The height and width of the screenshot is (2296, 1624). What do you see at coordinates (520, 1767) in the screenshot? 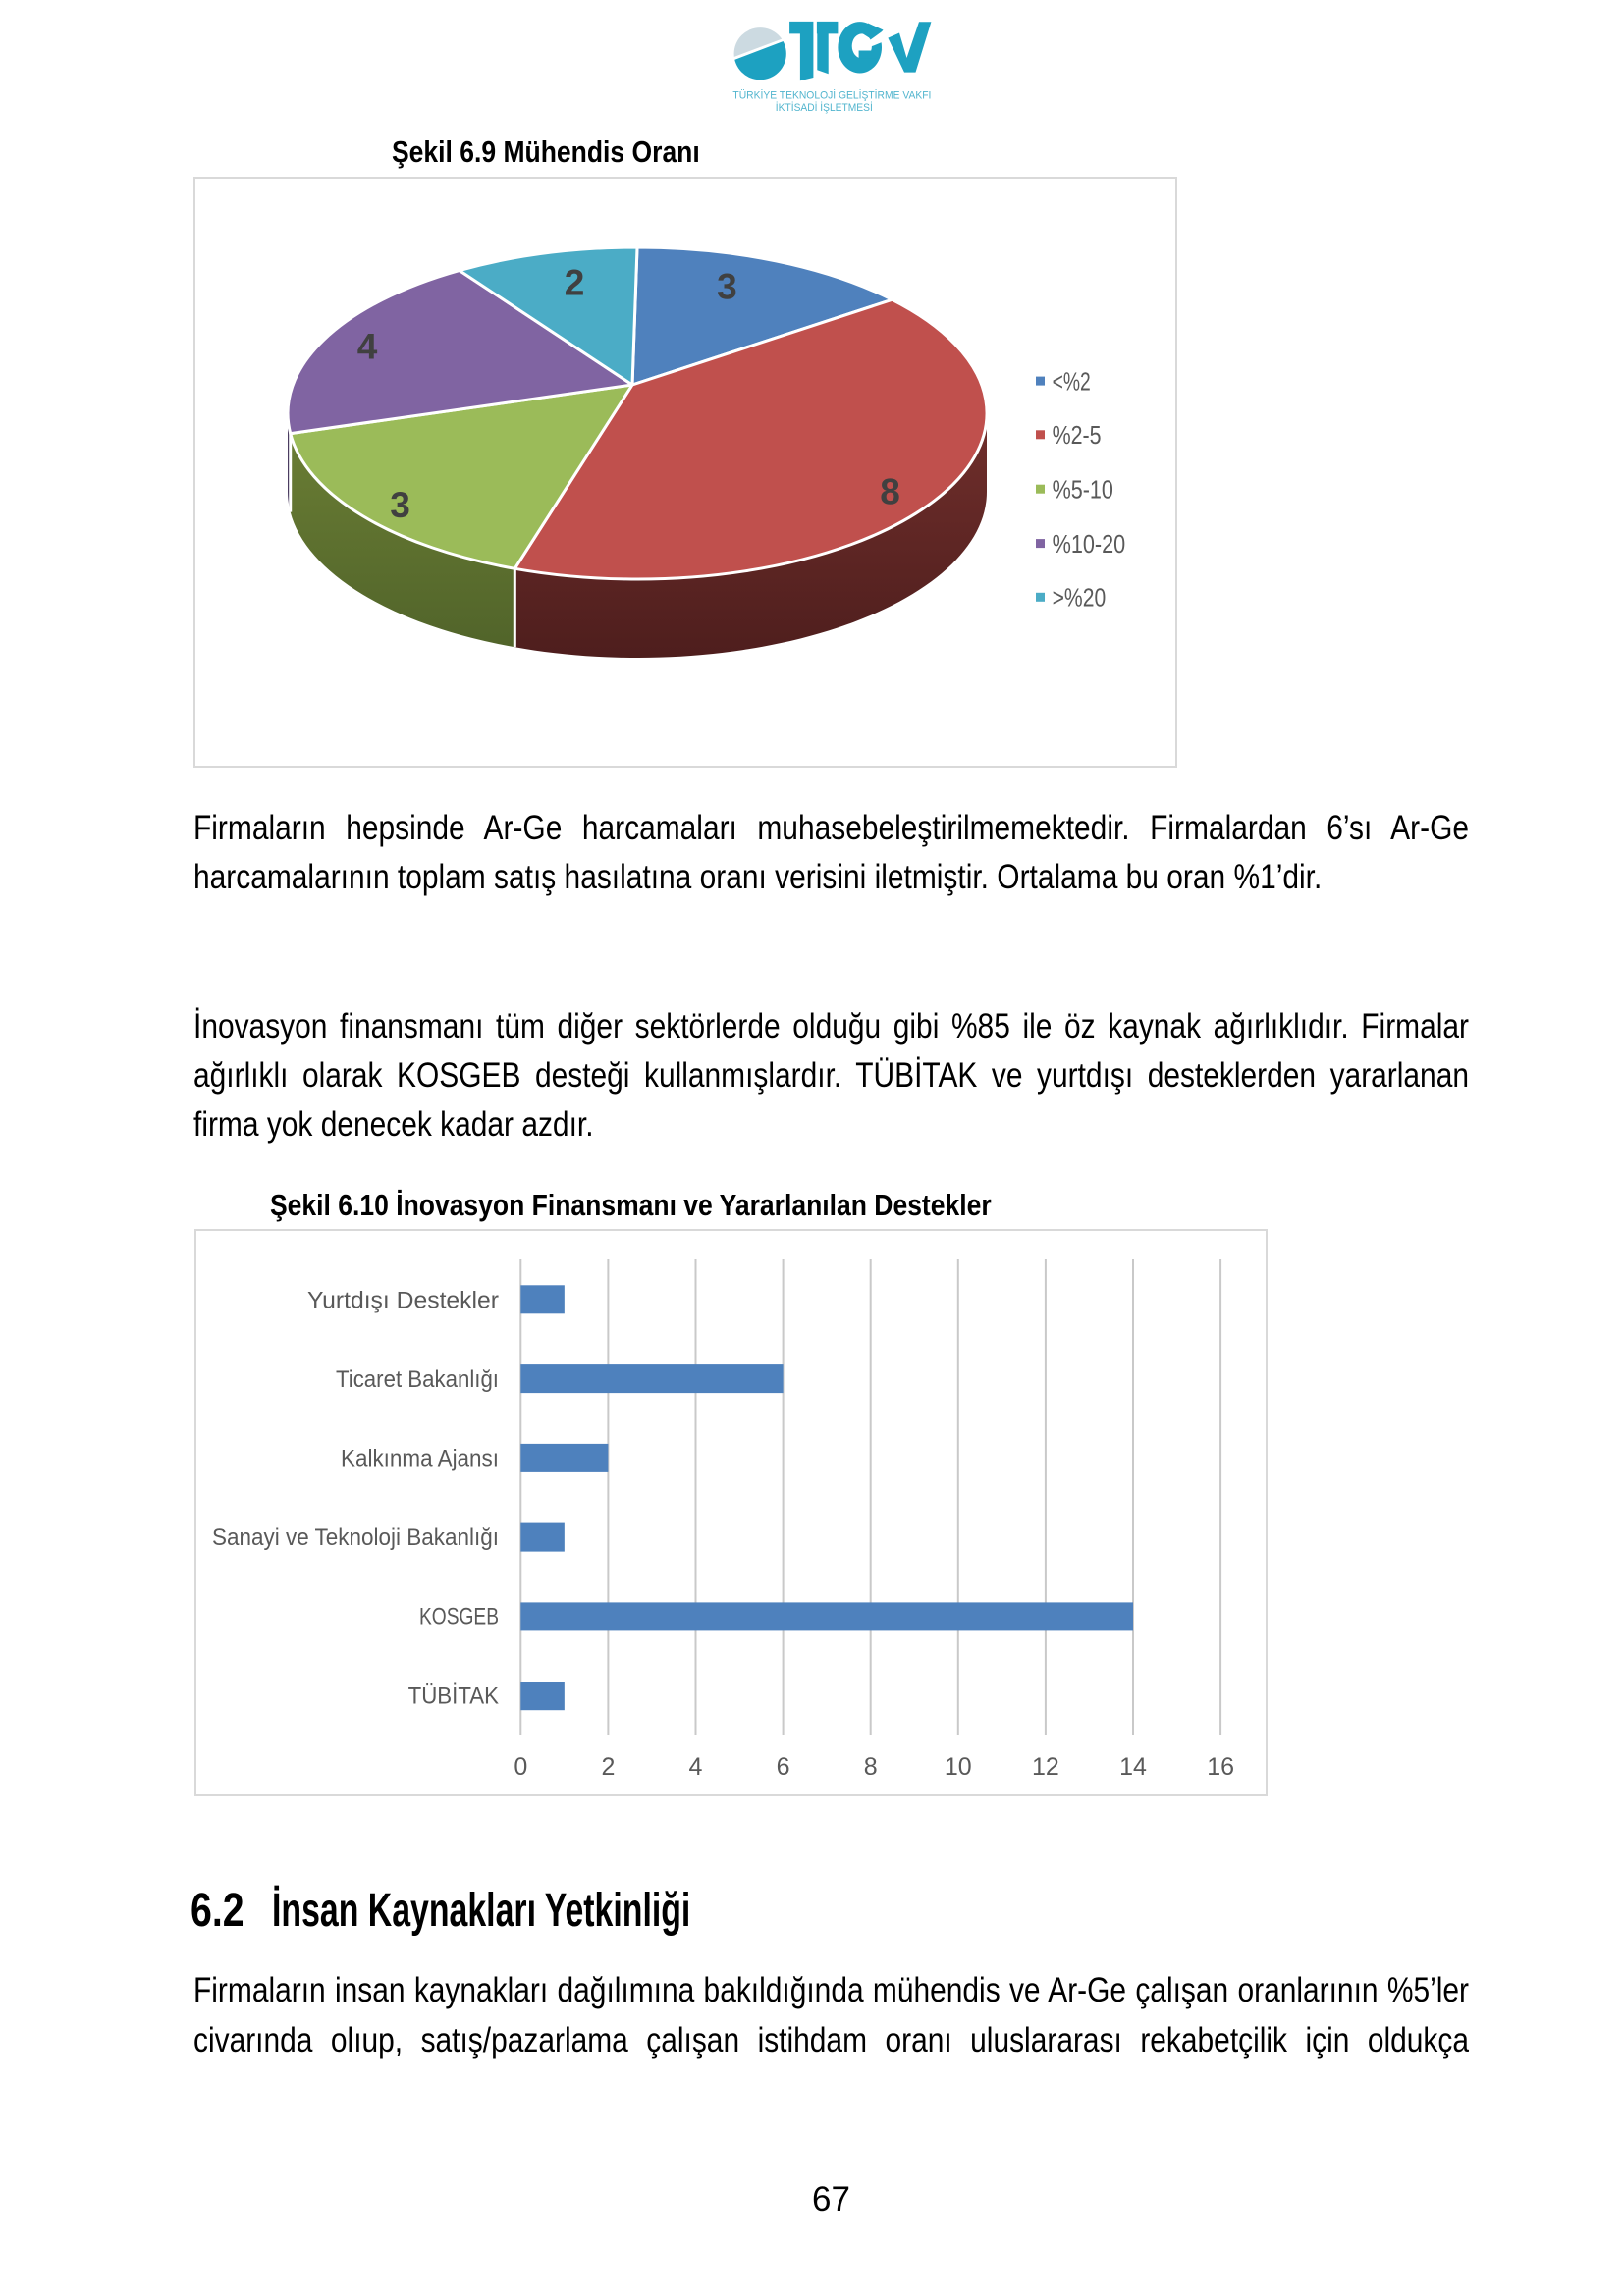
I see `svg-text: 0` at bounding box center [520, 1767].